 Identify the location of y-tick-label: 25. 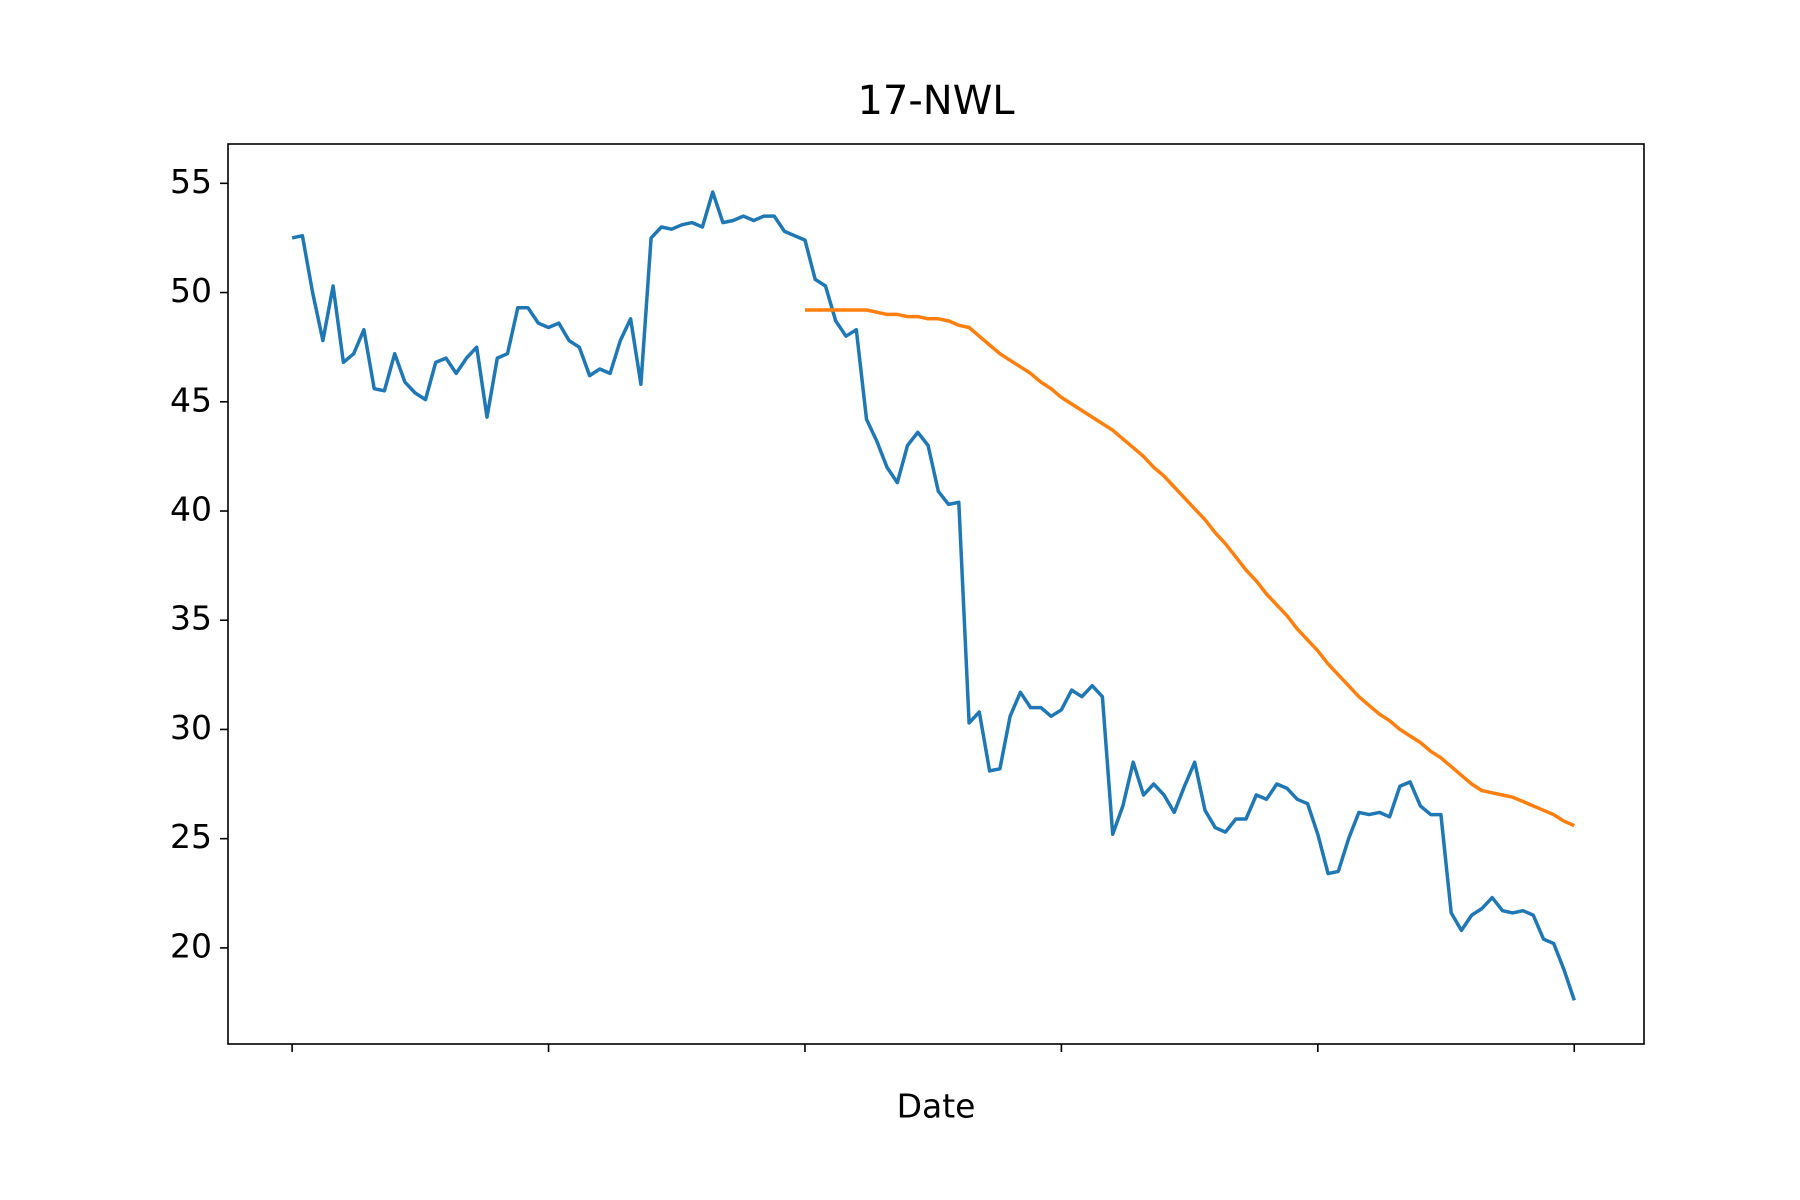
(191, 836).